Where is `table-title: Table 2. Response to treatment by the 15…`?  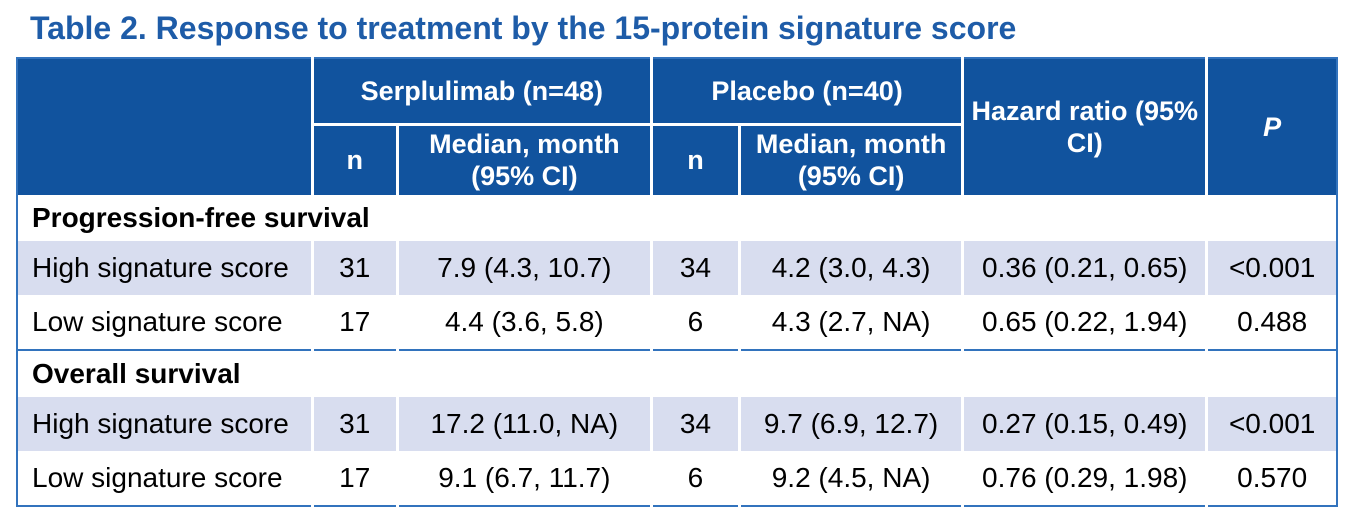
table-title: Table 2. Response to treatment by the 15… is located at coordinates (523, 28).